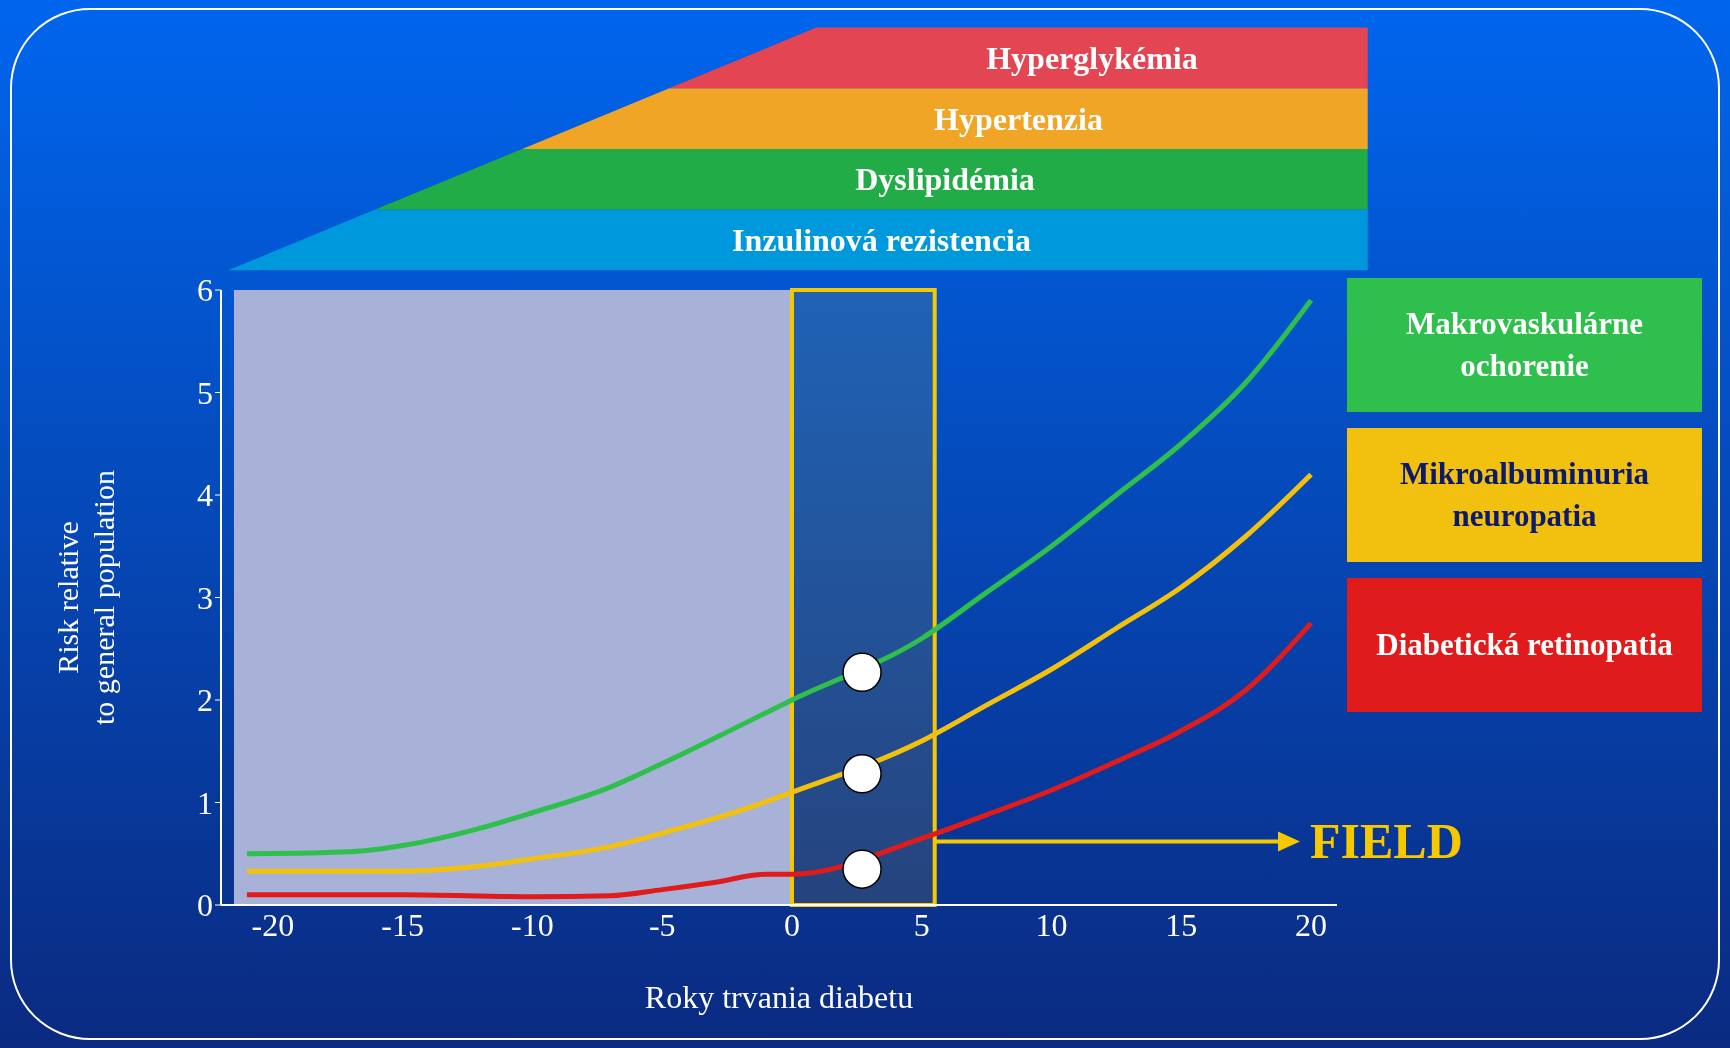  What do you see at coordinates (205, 290) in the screenshot?
I see `y-tick-label: 6` at bounding box center [205, 290].